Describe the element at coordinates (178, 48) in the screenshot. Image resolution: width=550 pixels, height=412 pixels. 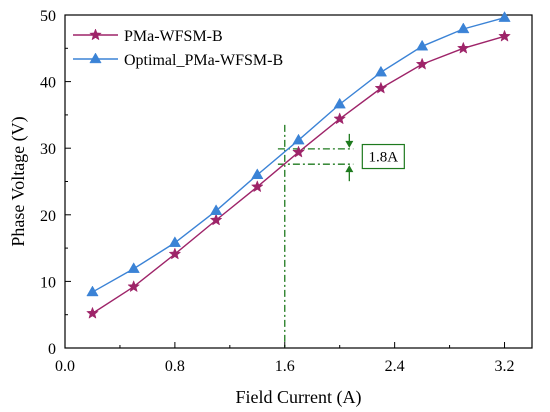
I see `legend: PMa-WFSM-B Optimal_PMa-WFSM-B` at that location.